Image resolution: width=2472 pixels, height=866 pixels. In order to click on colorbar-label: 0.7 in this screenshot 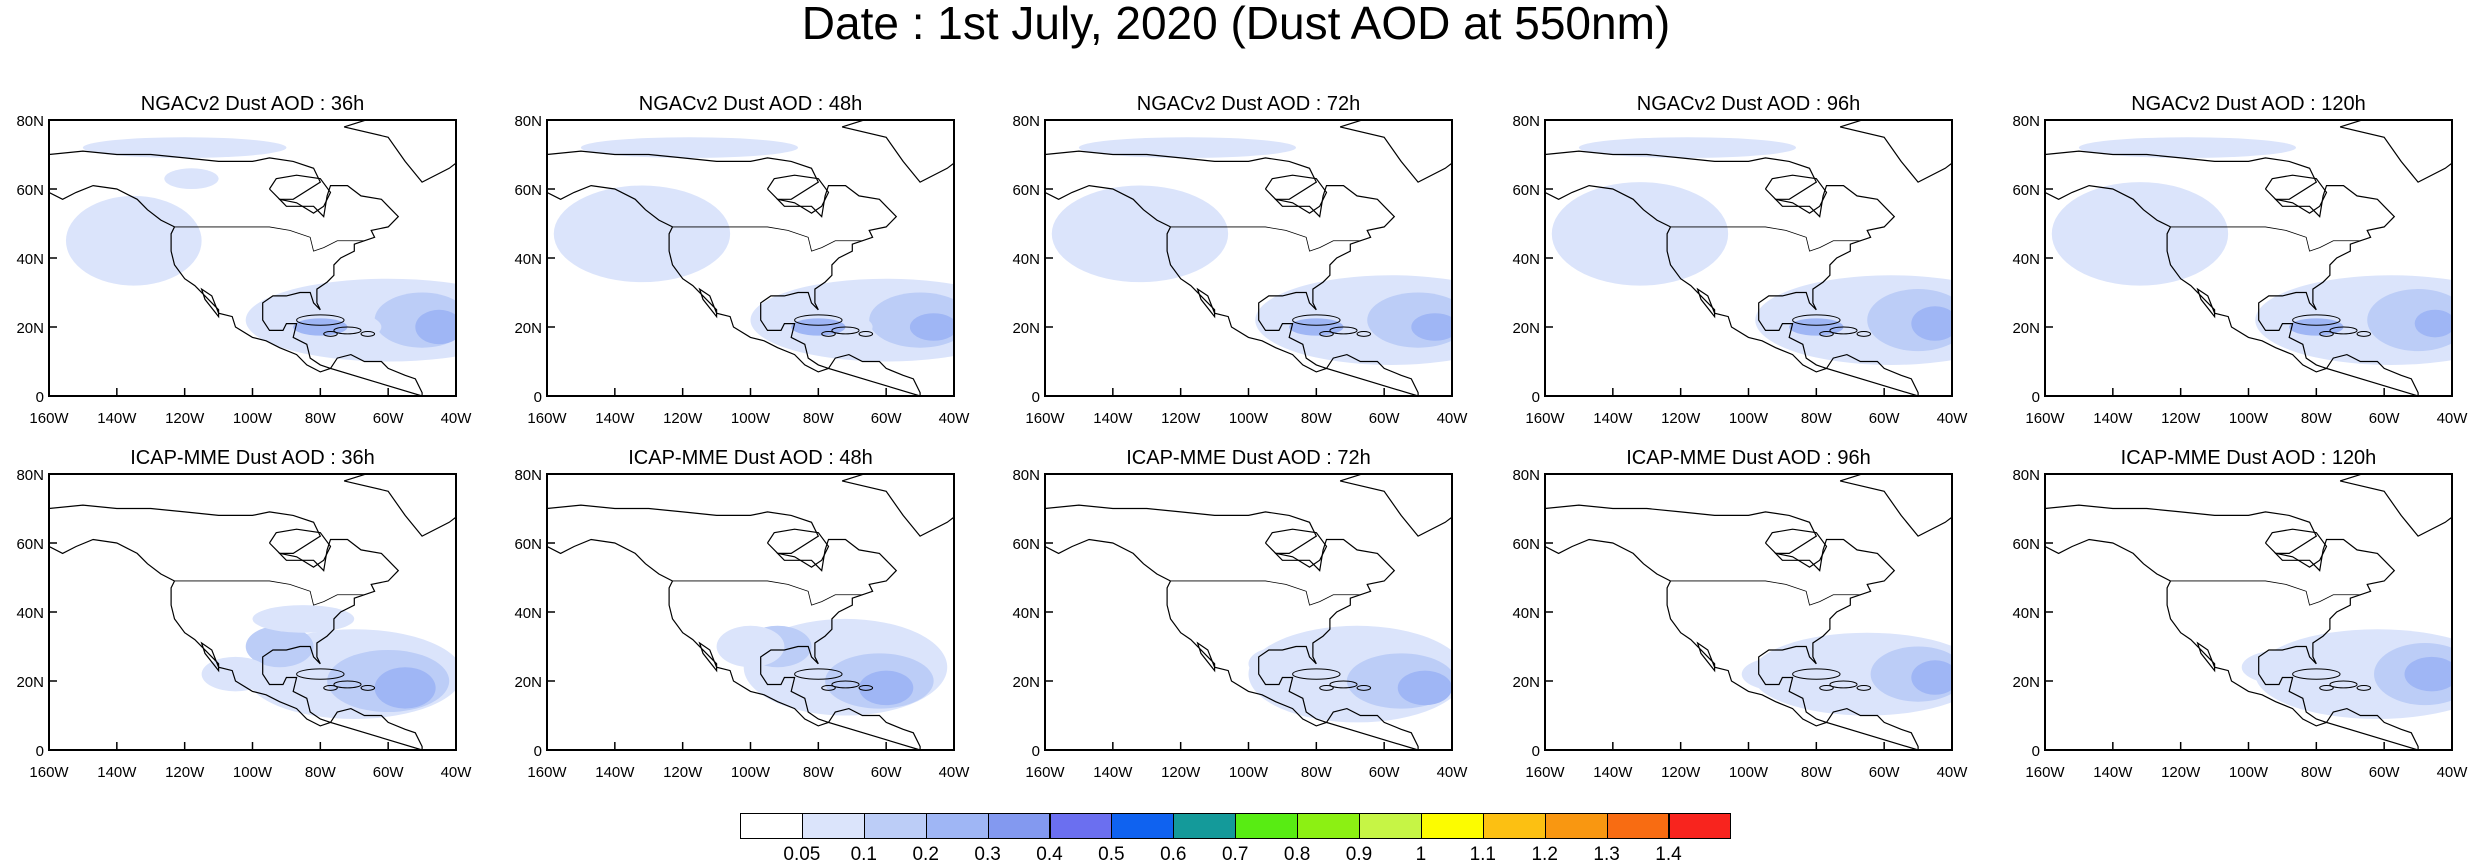, I will do `click(1235, 854)`.